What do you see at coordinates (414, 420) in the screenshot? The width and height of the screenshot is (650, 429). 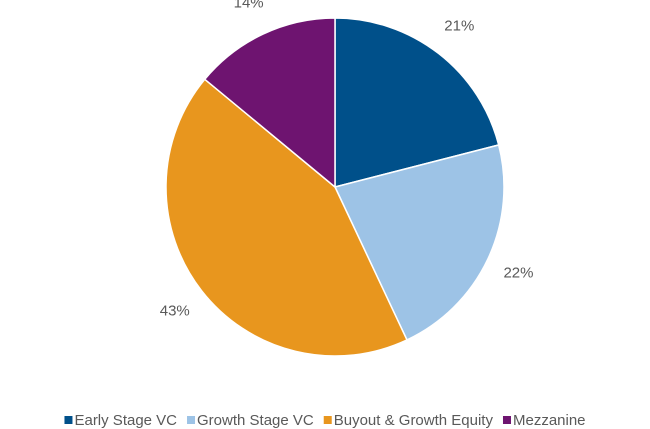 I see `legend-label: Buyout & Growth Equity` at bounding box center [414, 420].